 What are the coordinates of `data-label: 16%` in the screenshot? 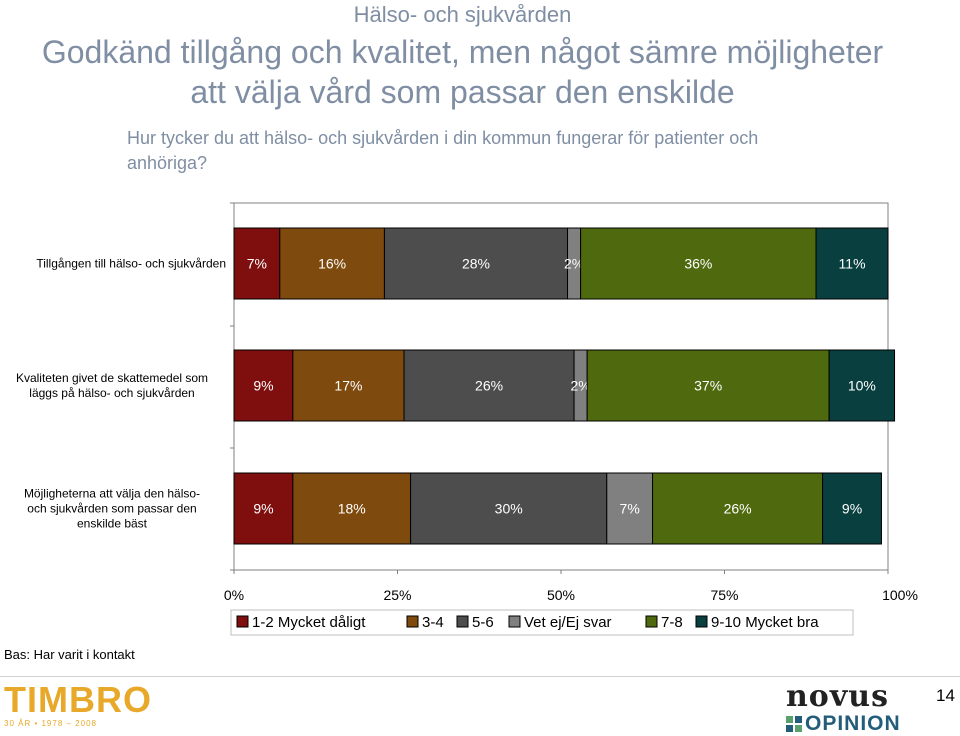 It's located at (332, 264).